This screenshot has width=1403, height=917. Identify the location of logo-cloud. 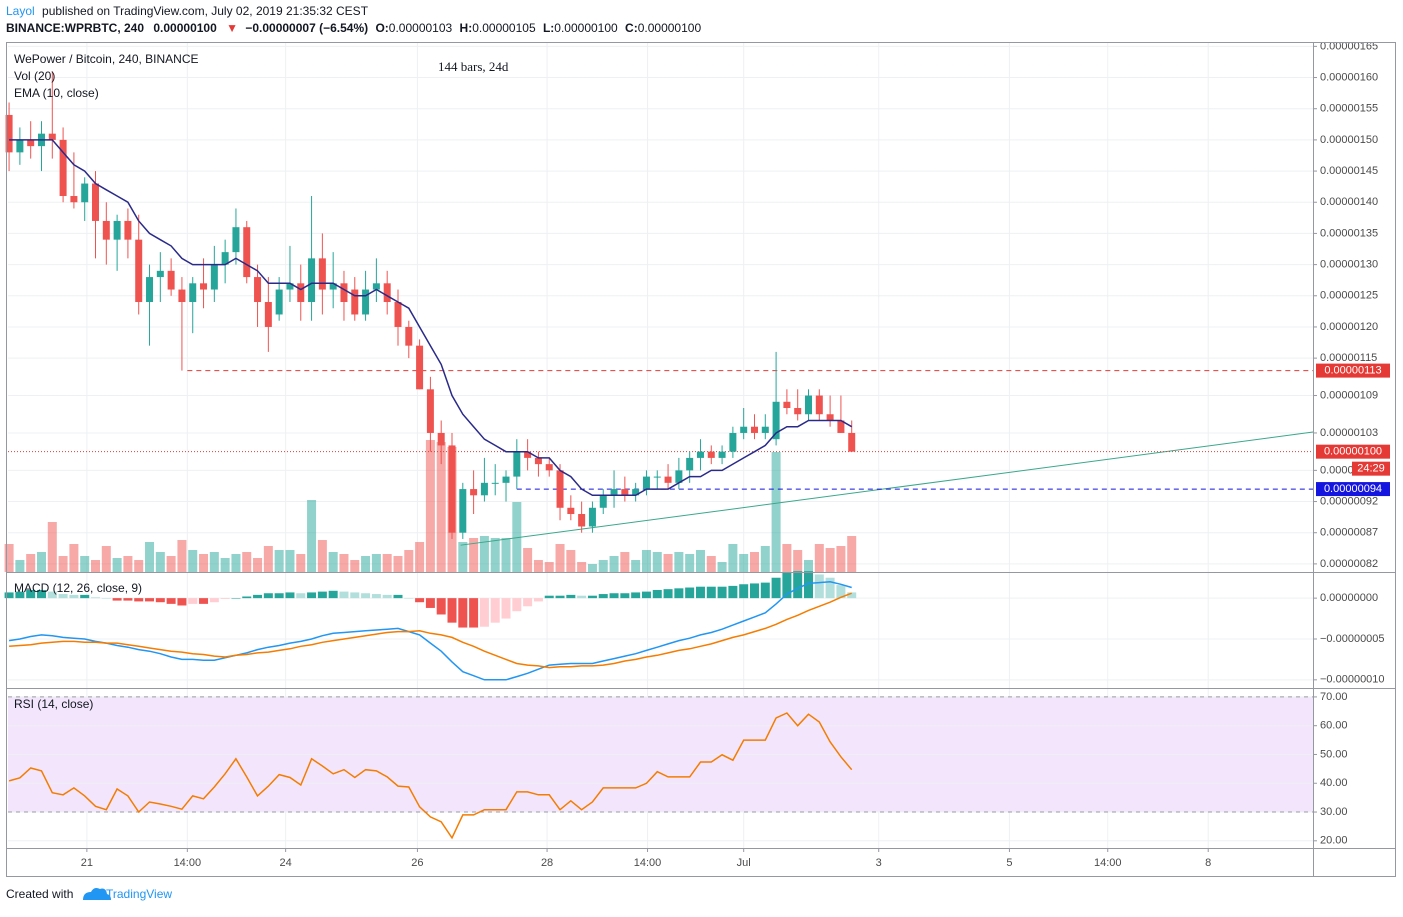
(97, 894).